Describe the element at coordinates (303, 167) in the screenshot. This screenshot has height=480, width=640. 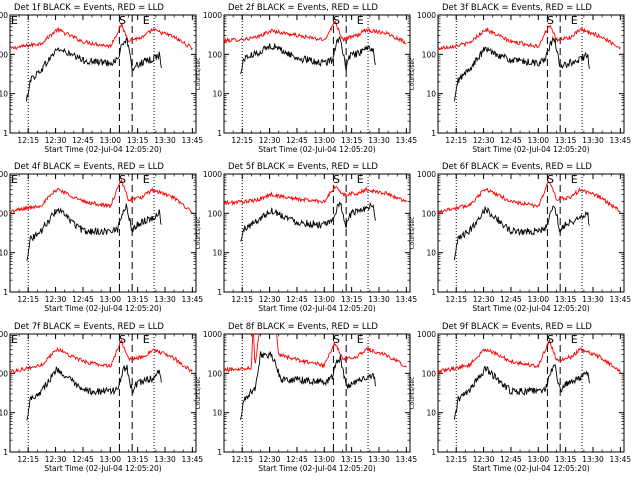
I see `panel-title: Det 5f BLACK = Events, RED = LLD` at that location.